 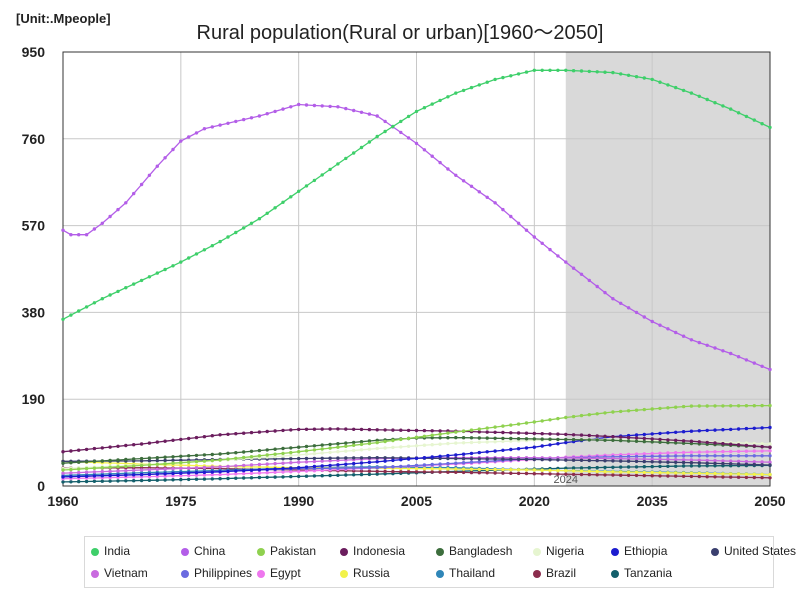 What do you see at coordinates (753, 551) in the screenshot?
I see `legend-item-united-states: United States` at bounding box center [753, 551].